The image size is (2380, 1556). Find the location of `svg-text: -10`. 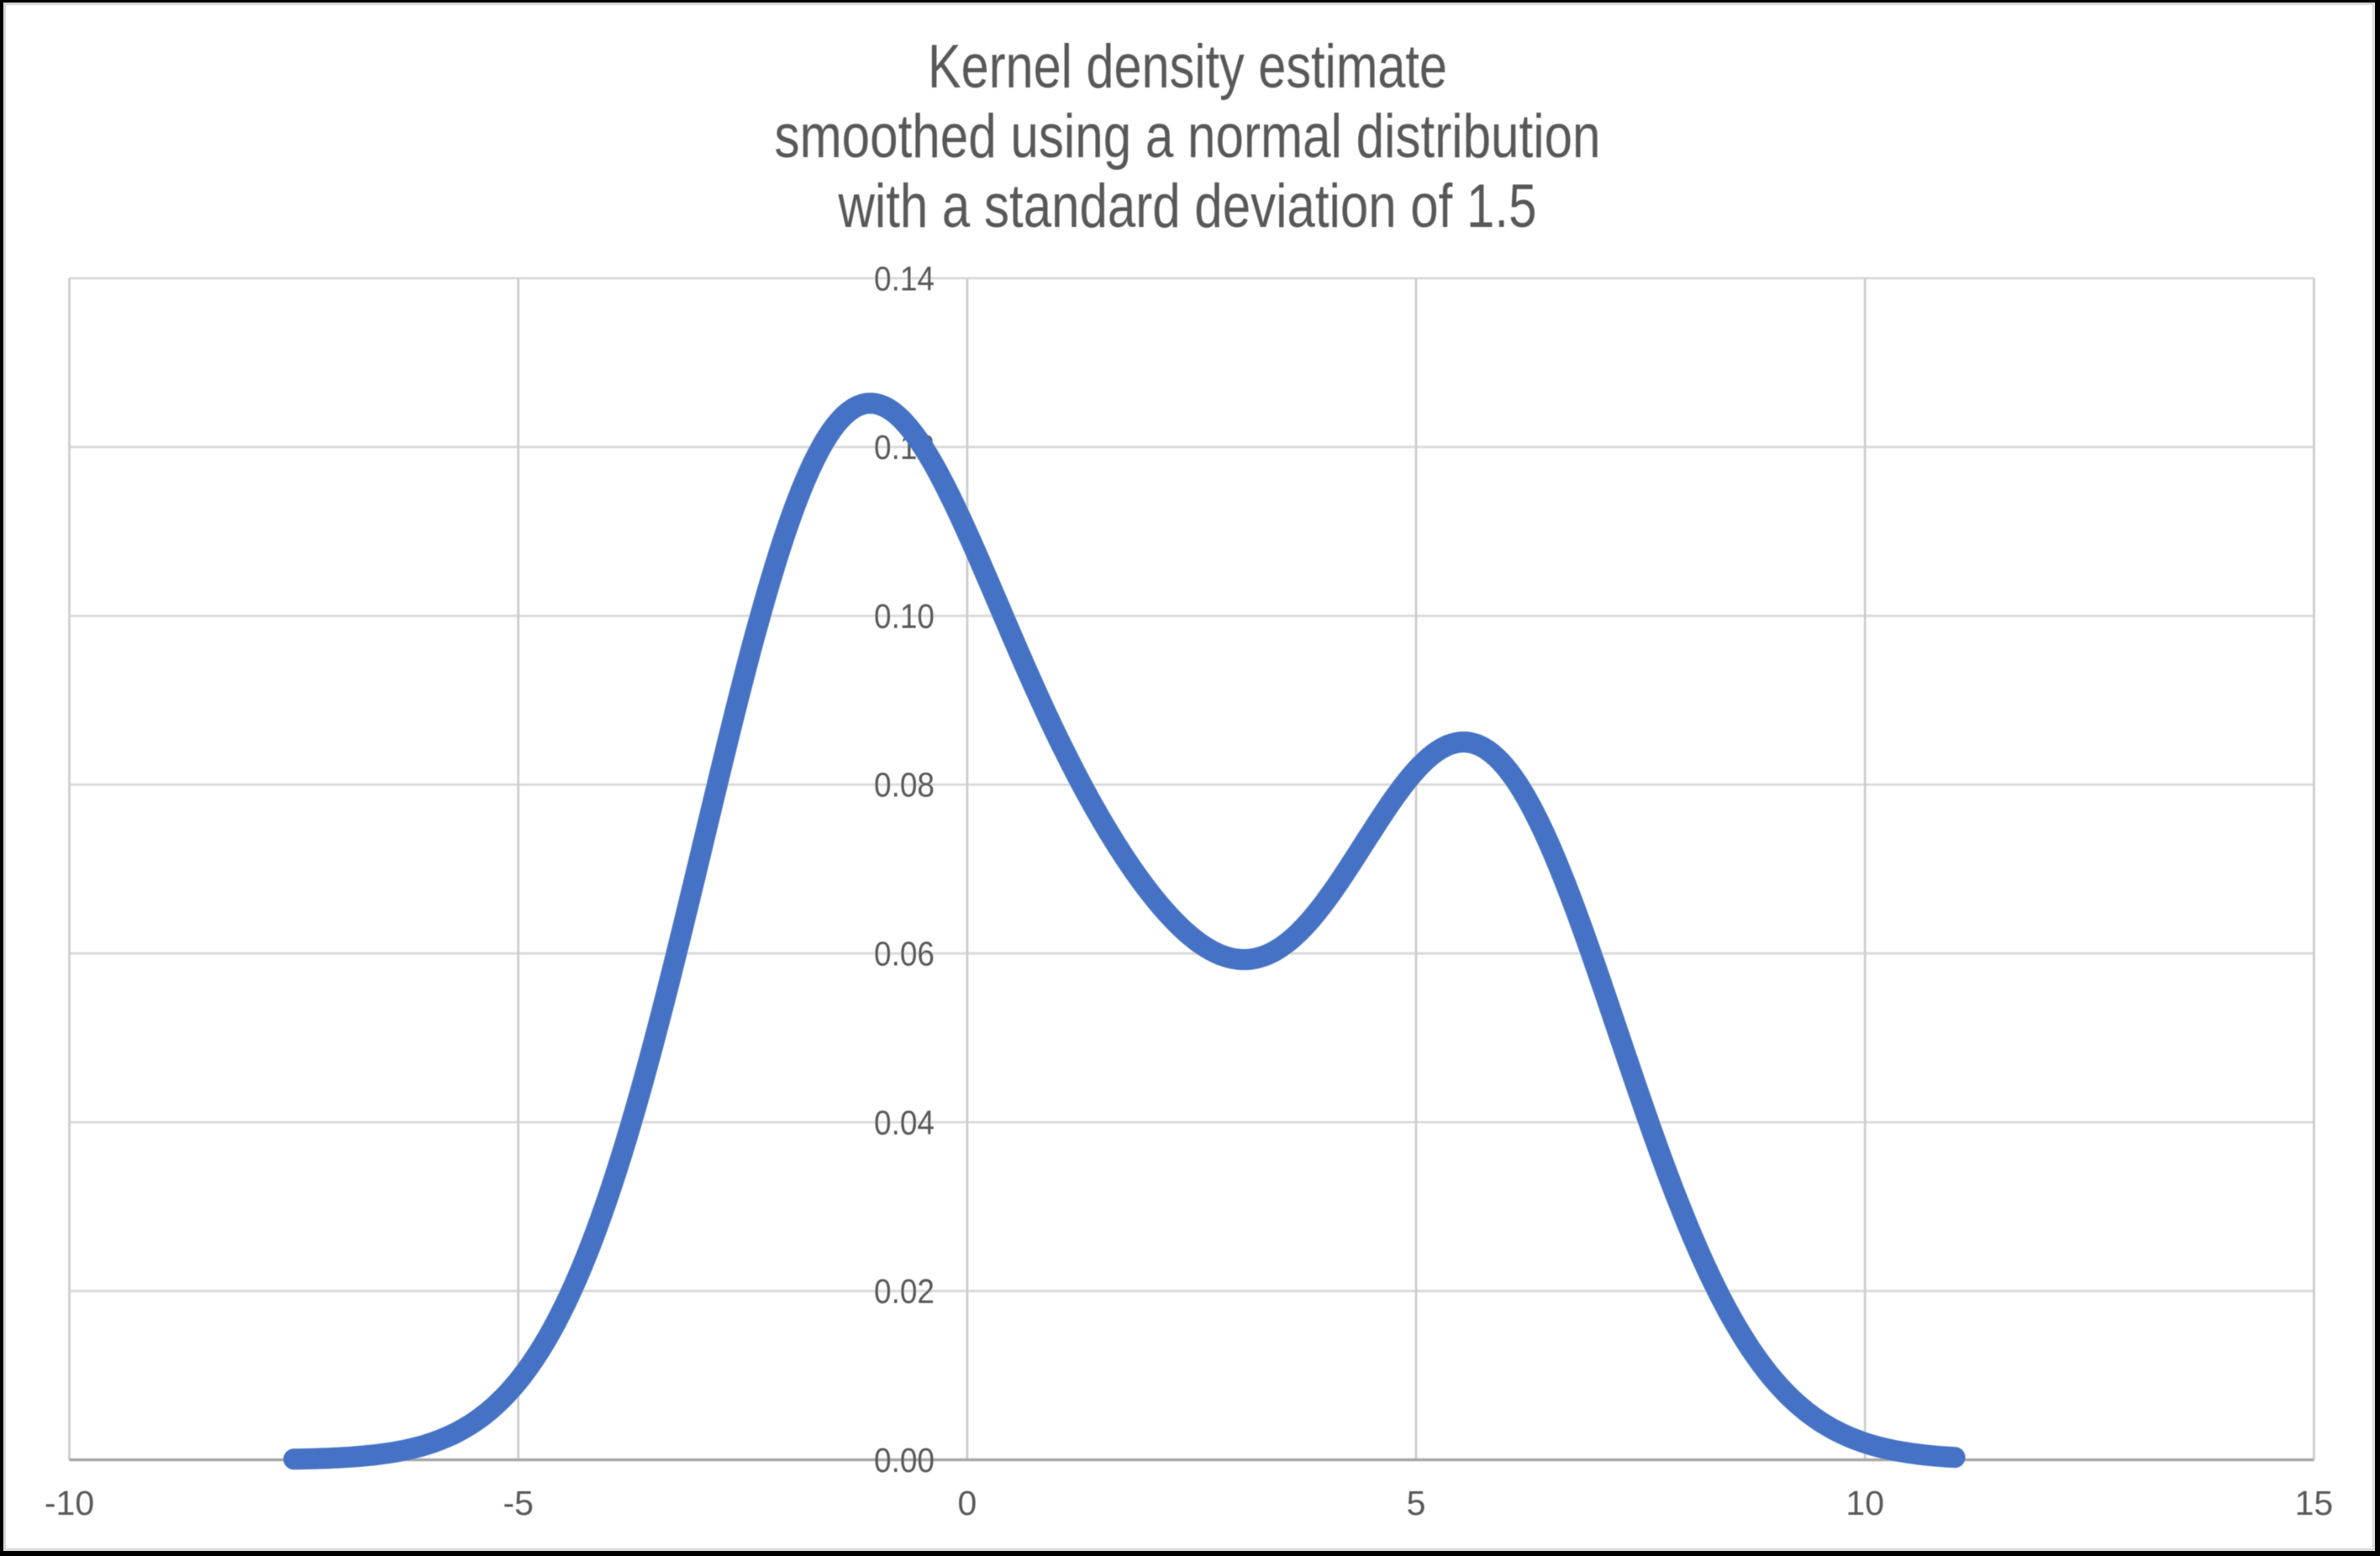

svg-text: -10 is located at coordinates (69, 1503).